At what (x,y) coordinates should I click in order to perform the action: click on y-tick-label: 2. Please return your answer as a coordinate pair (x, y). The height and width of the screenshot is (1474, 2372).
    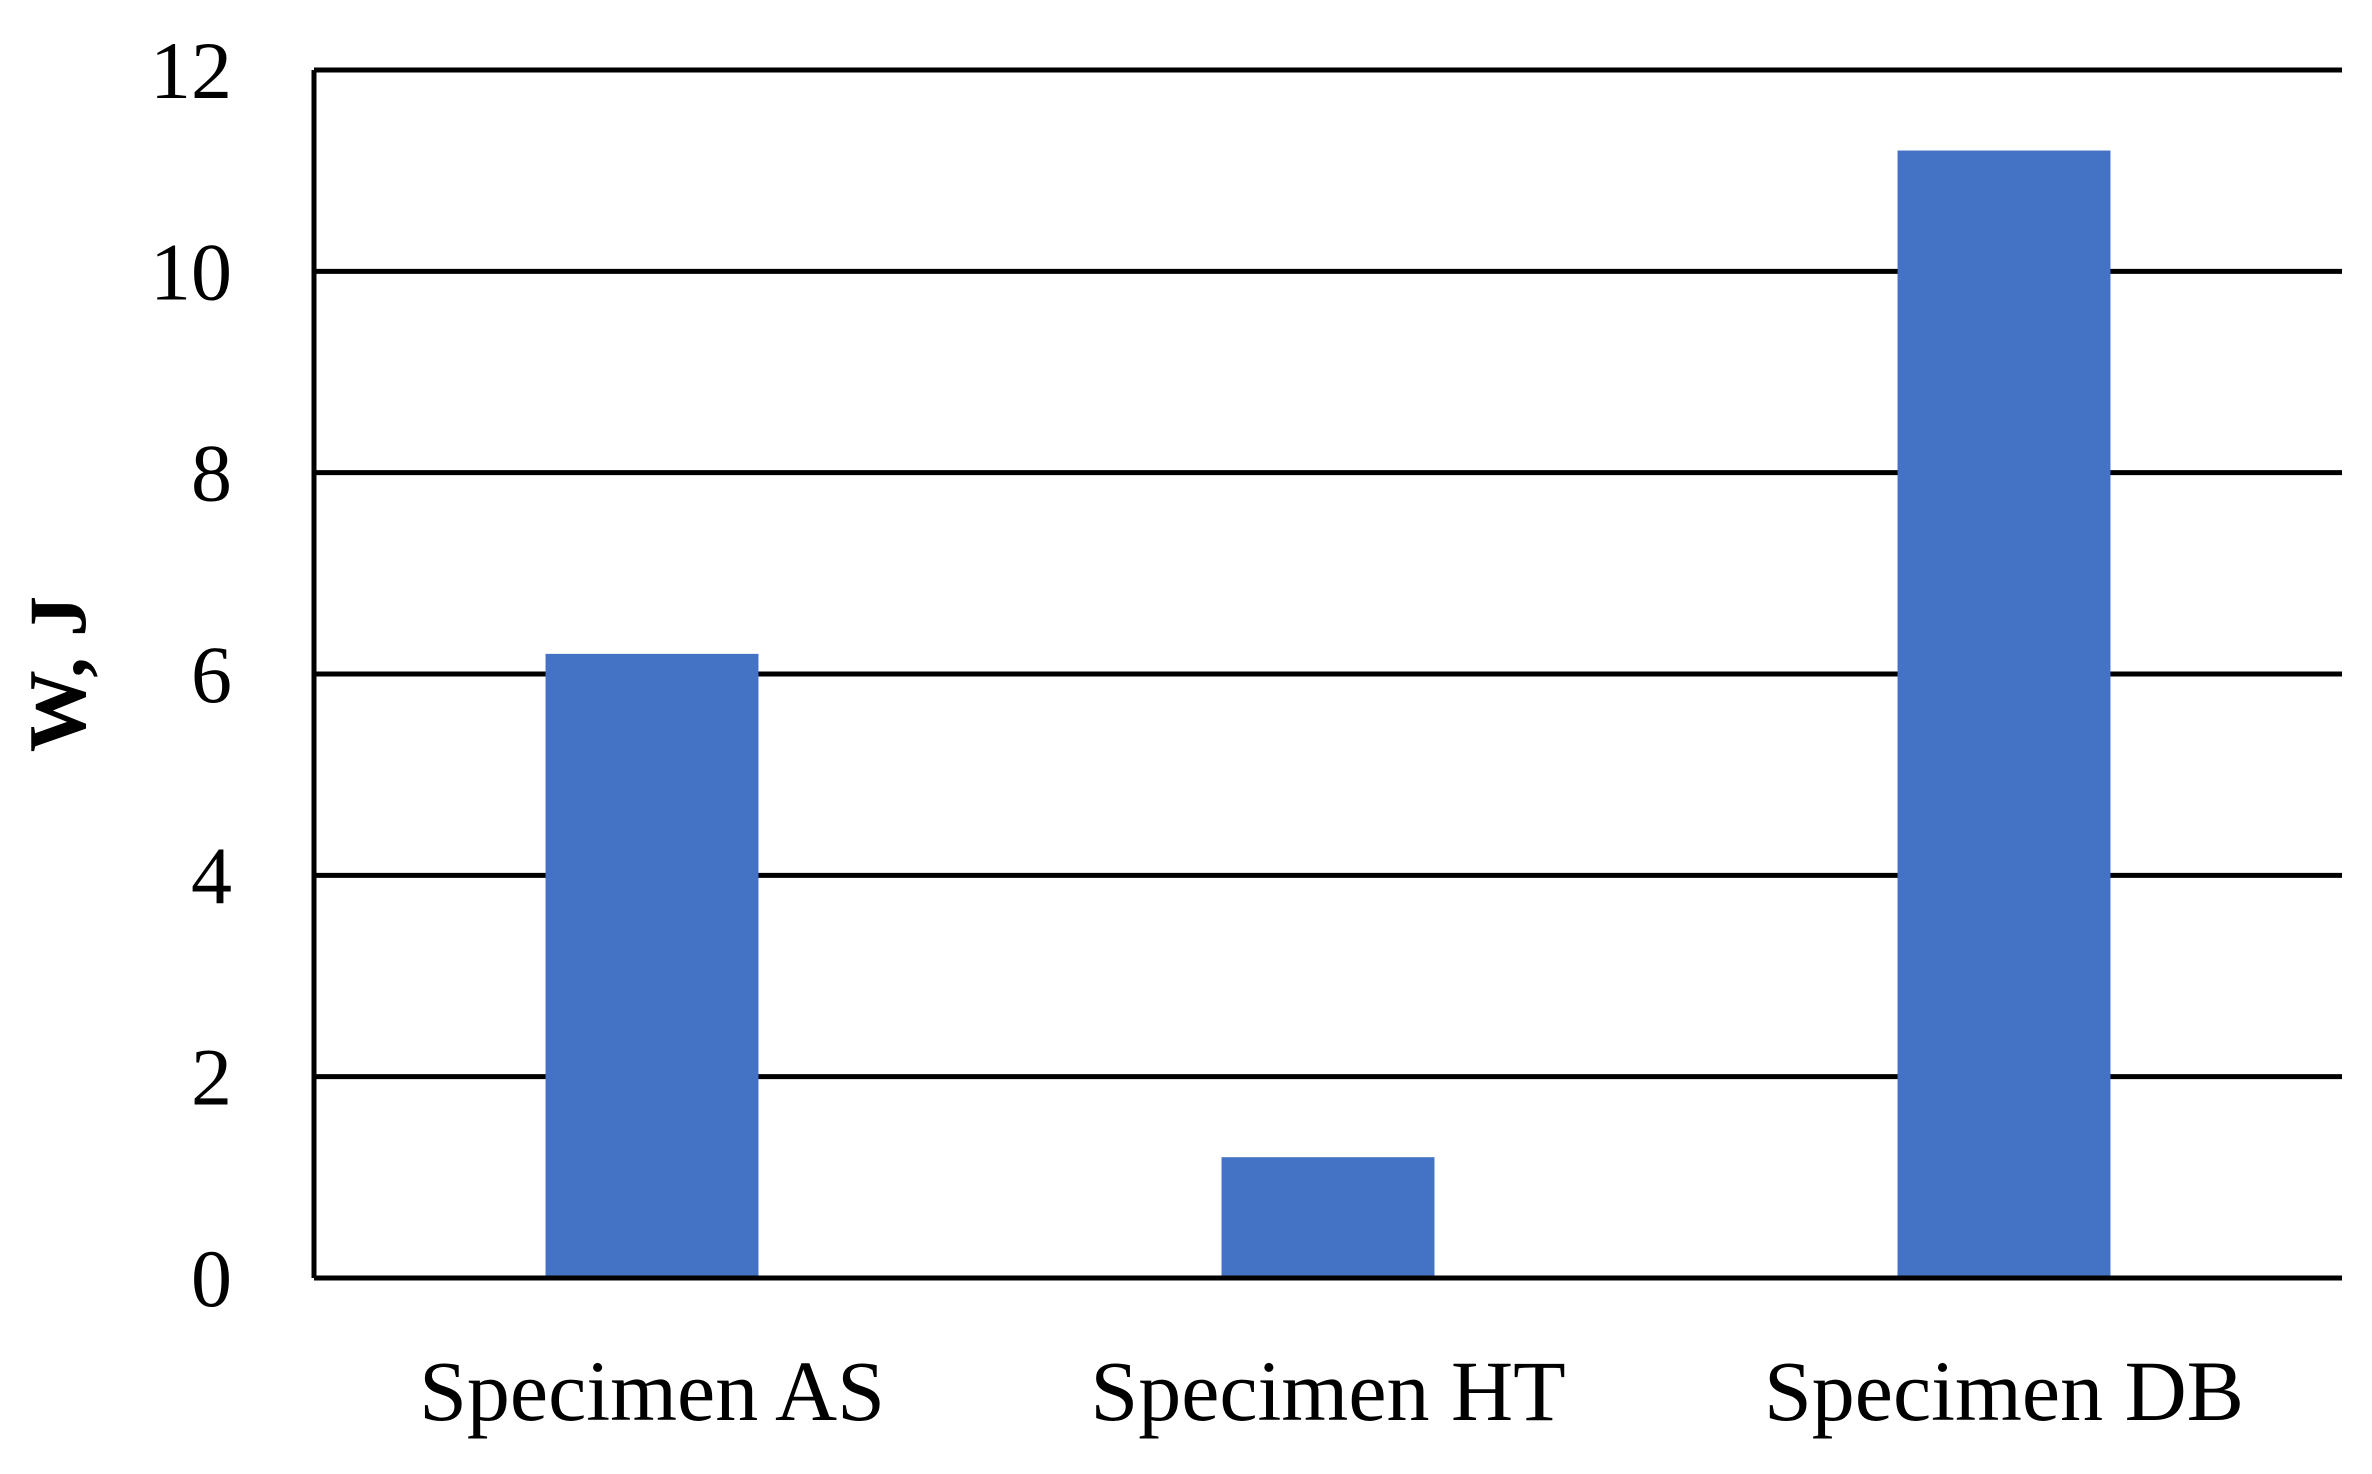
    Looking at the image, I should click on (211, 1077).